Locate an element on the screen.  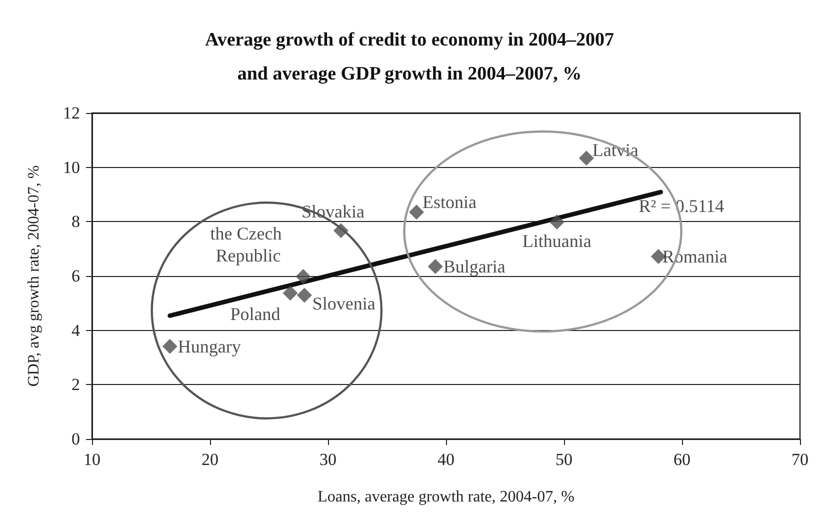
annotation: Hungary is located at coordinates (209, 346).